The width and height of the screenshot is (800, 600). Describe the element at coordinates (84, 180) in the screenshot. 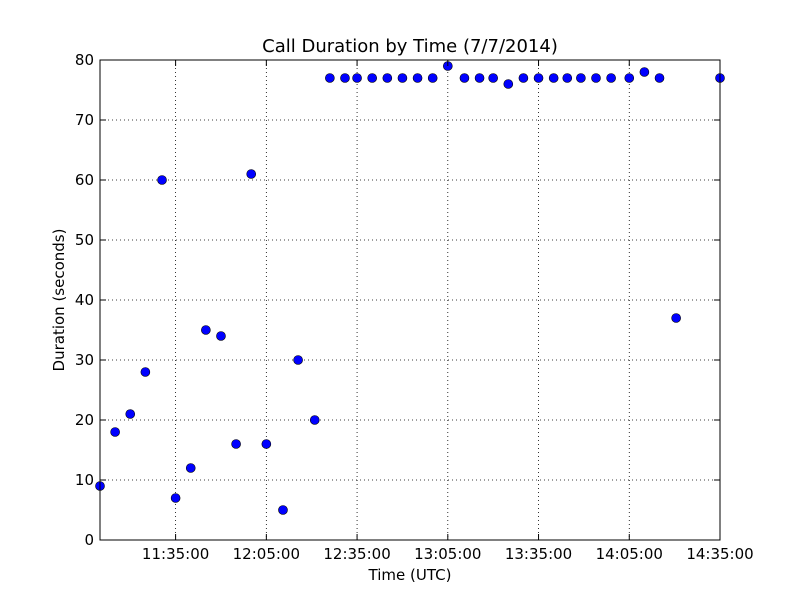

I see `y-tick-label: 60` at that location.